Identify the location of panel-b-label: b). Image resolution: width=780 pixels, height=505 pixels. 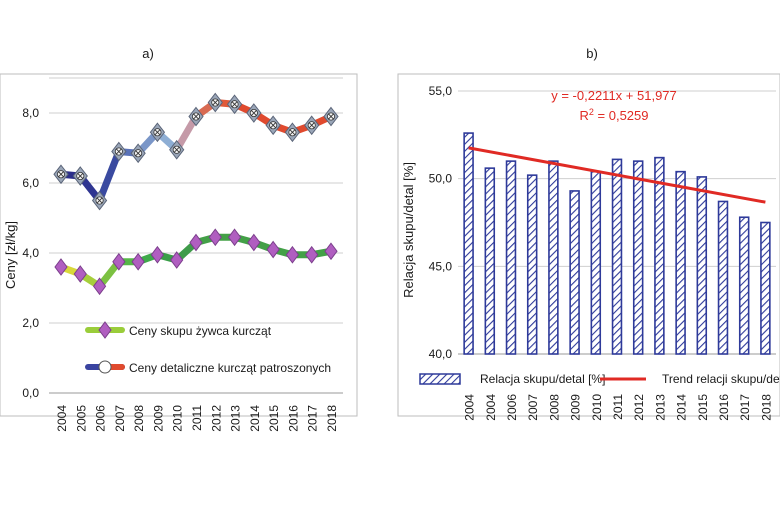
(592, 53).